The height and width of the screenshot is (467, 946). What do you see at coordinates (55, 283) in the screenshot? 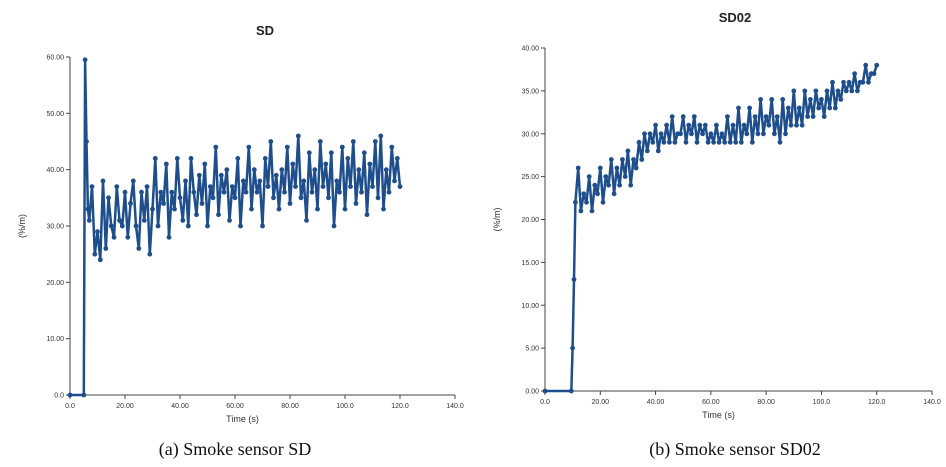
I see `y-tick-label: 20.00` at bounding box center [55, 283].